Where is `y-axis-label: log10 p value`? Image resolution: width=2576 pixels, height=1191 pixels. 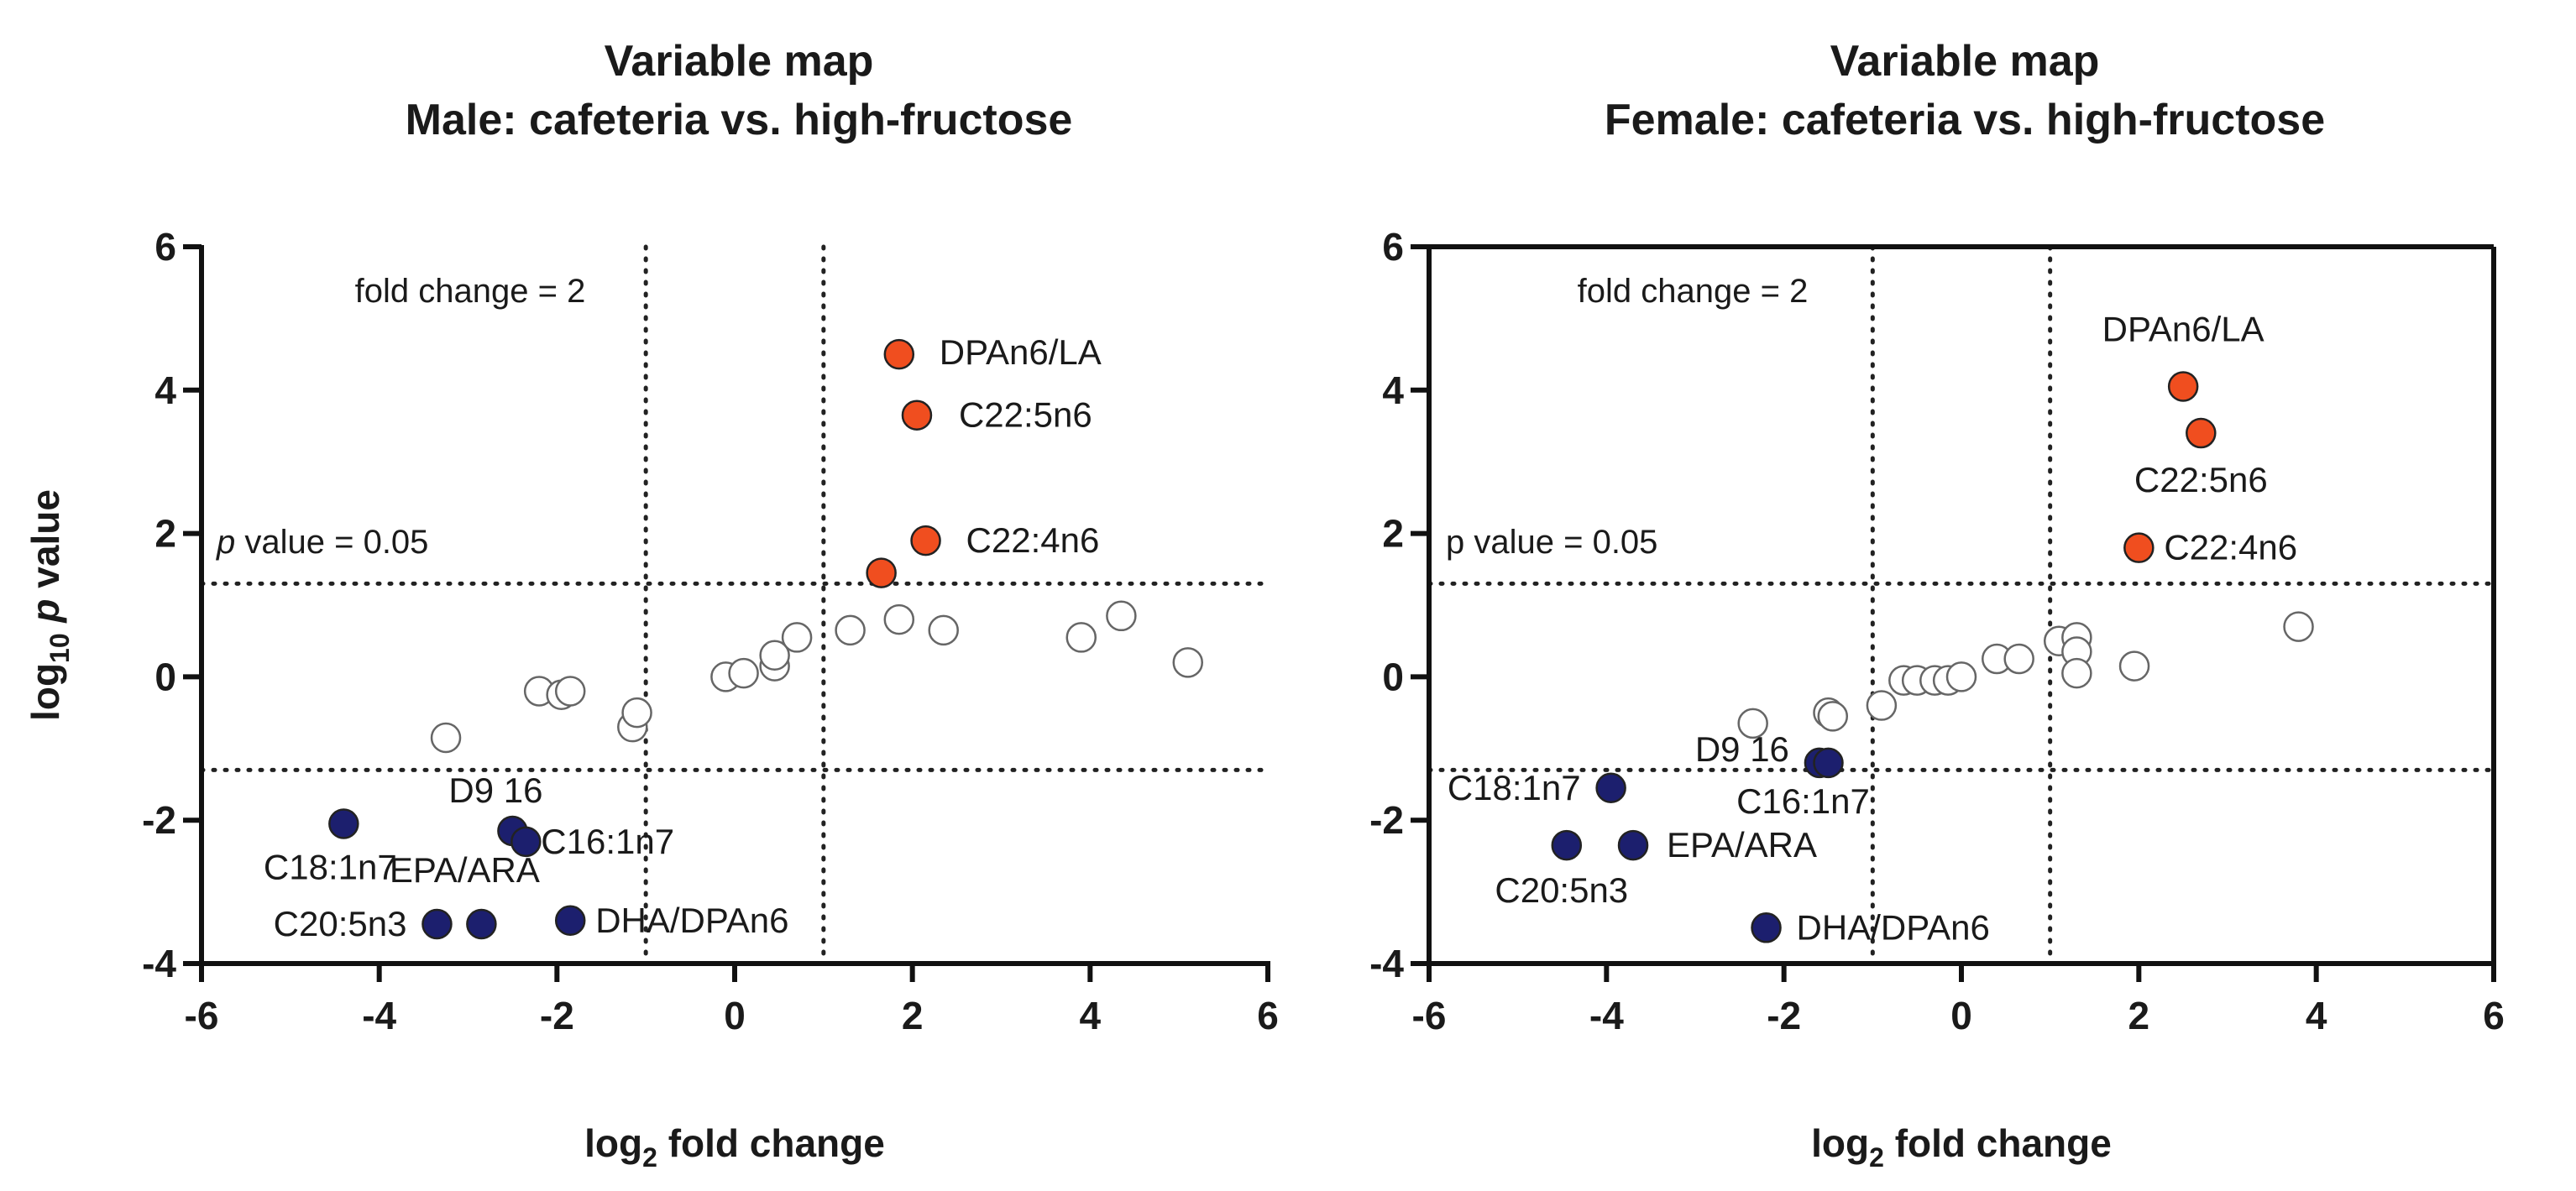
y-axis-label: log10 p value is located at coordinates (50, 605).